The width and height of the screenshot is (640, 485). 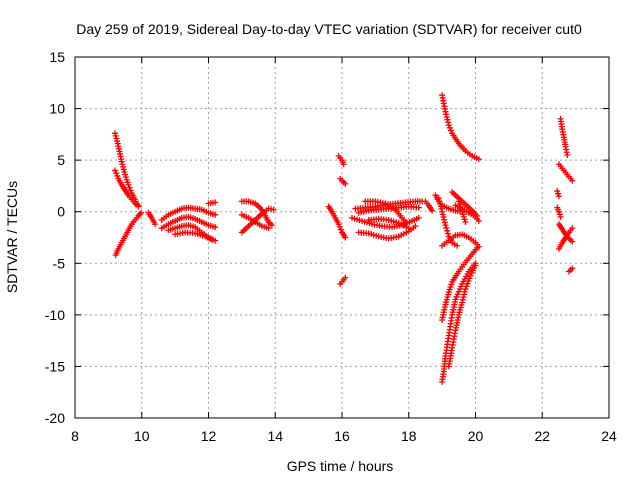 I want to click on y-tick-label: -5, so click(x=59, y=263).